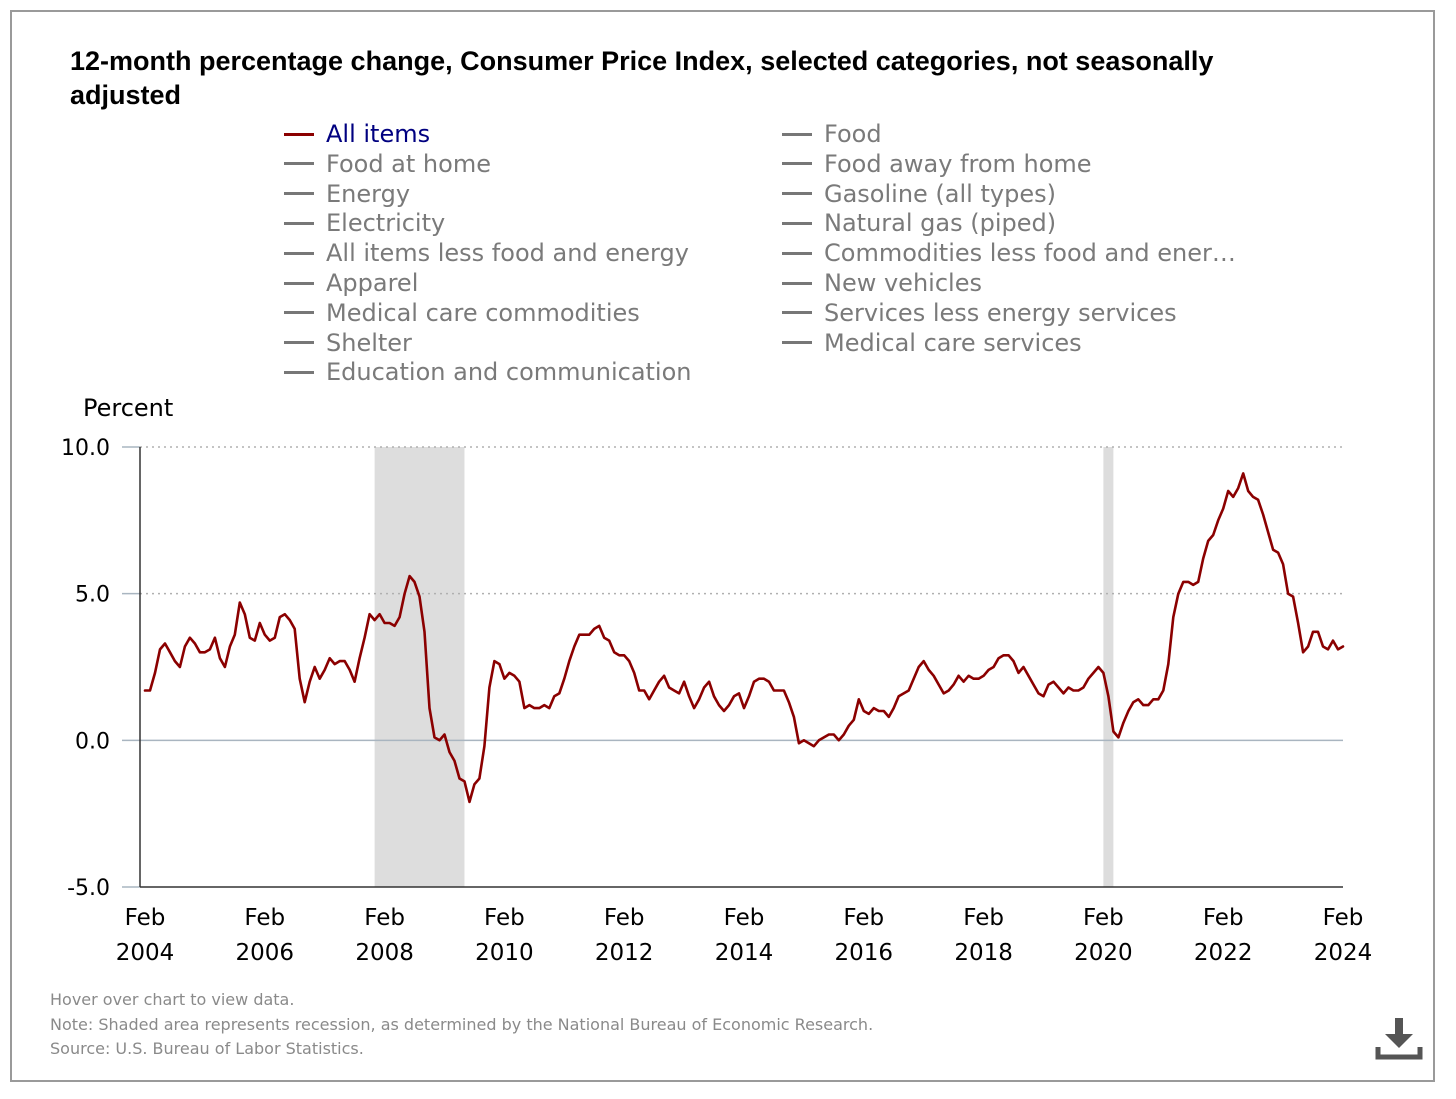  What do you see at coordinates (507, 253) in the screenshot?
I see `legend-label: All items less food and energy` at bounding box center [507, 253].